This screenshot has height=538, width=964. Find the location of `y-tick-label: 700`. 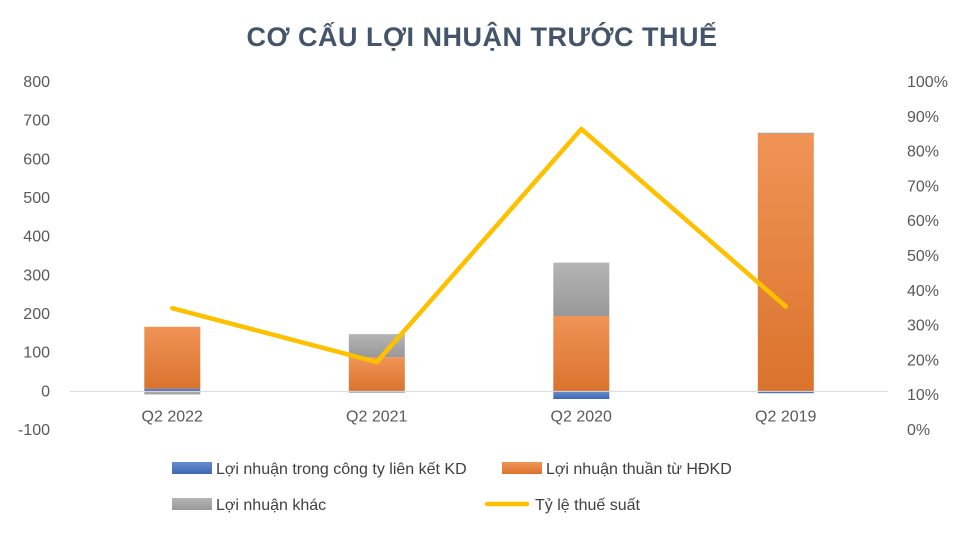

y-tick-label: 700 is located at coordinates (36, 121).